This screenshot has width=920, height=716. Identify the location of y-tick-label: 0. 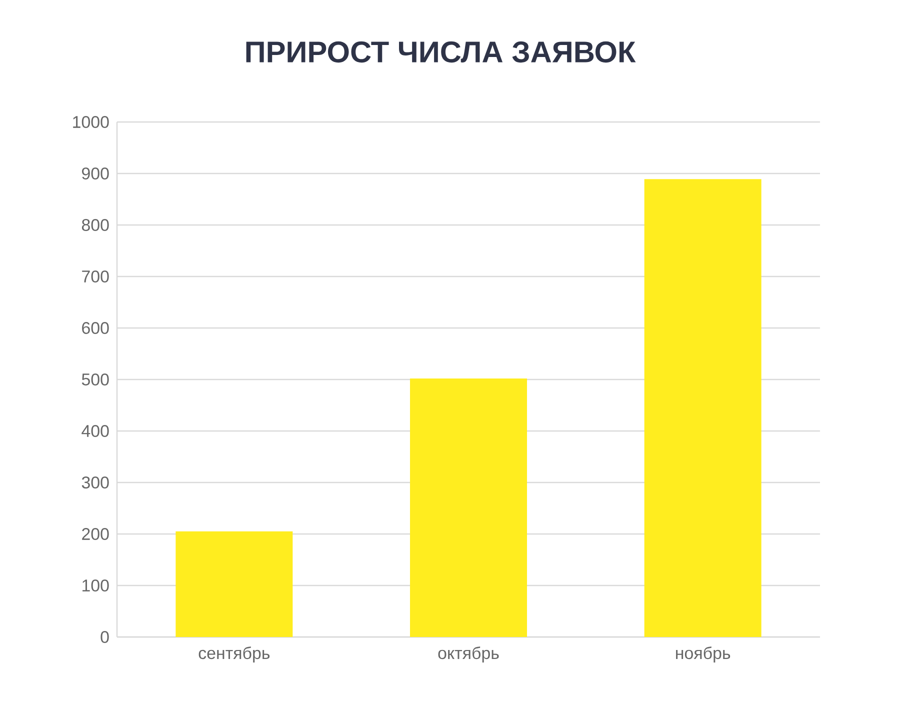
(104, 637).